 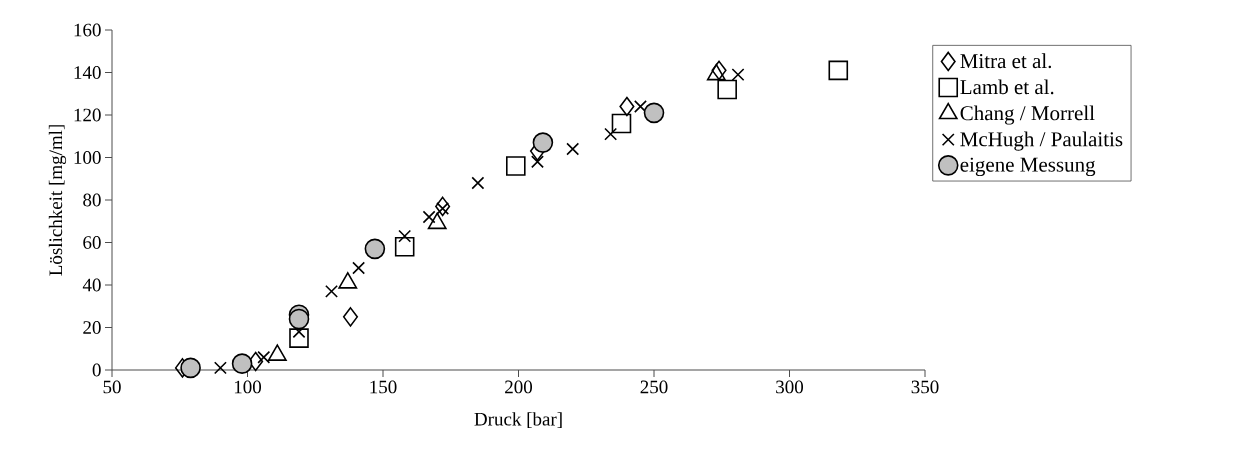 I want to click on x-tick-label: 300, so click(x=790, y=387).